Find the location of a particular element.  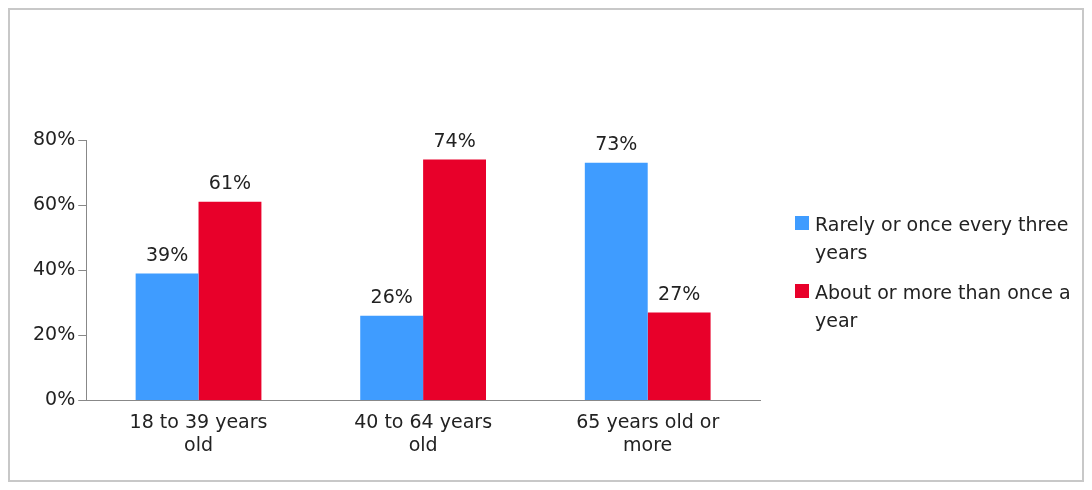

y-tick-label: 0% is located at coordinates (60, 398).